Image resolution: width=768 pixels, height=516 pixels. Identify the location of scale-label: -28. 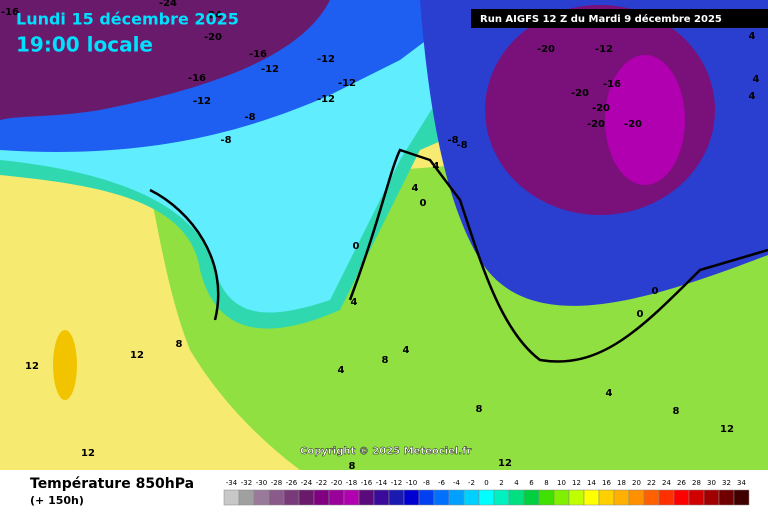
(276, 483).